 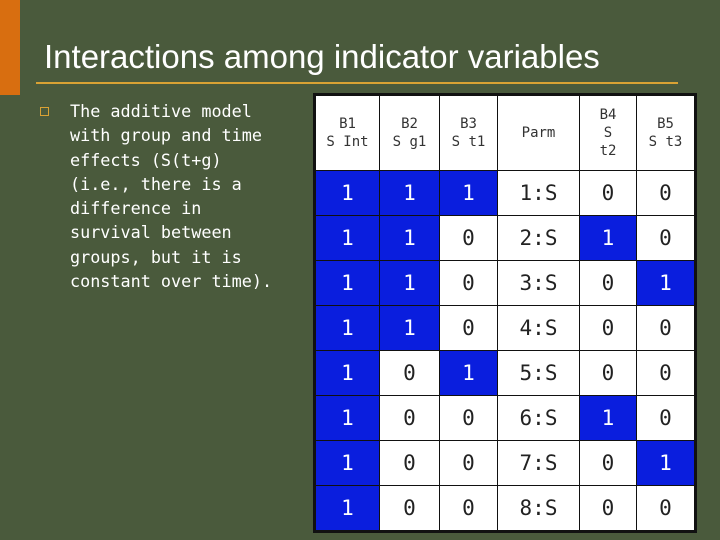 I want to click on header-label: B5, so click(x=665, y=124).